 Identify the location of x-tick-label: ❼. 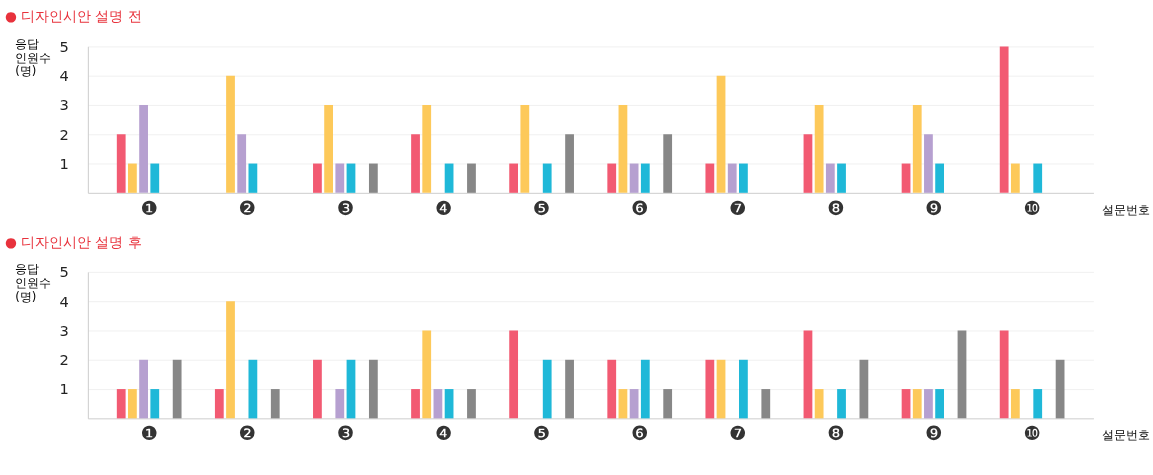
(738, 208).